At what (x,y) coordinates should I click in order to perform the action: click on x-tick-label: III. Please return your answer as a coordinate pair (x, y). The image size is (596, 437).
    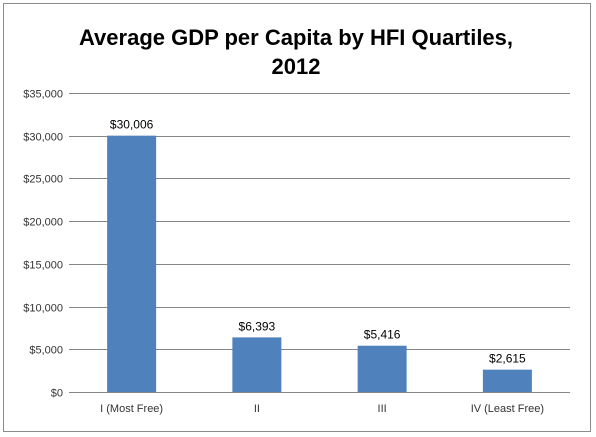
    Looking at the image, I should click on (382, 409).